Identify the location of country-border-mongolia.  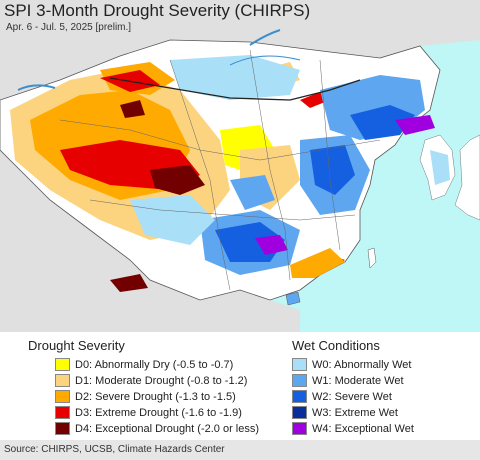
(235, 89).